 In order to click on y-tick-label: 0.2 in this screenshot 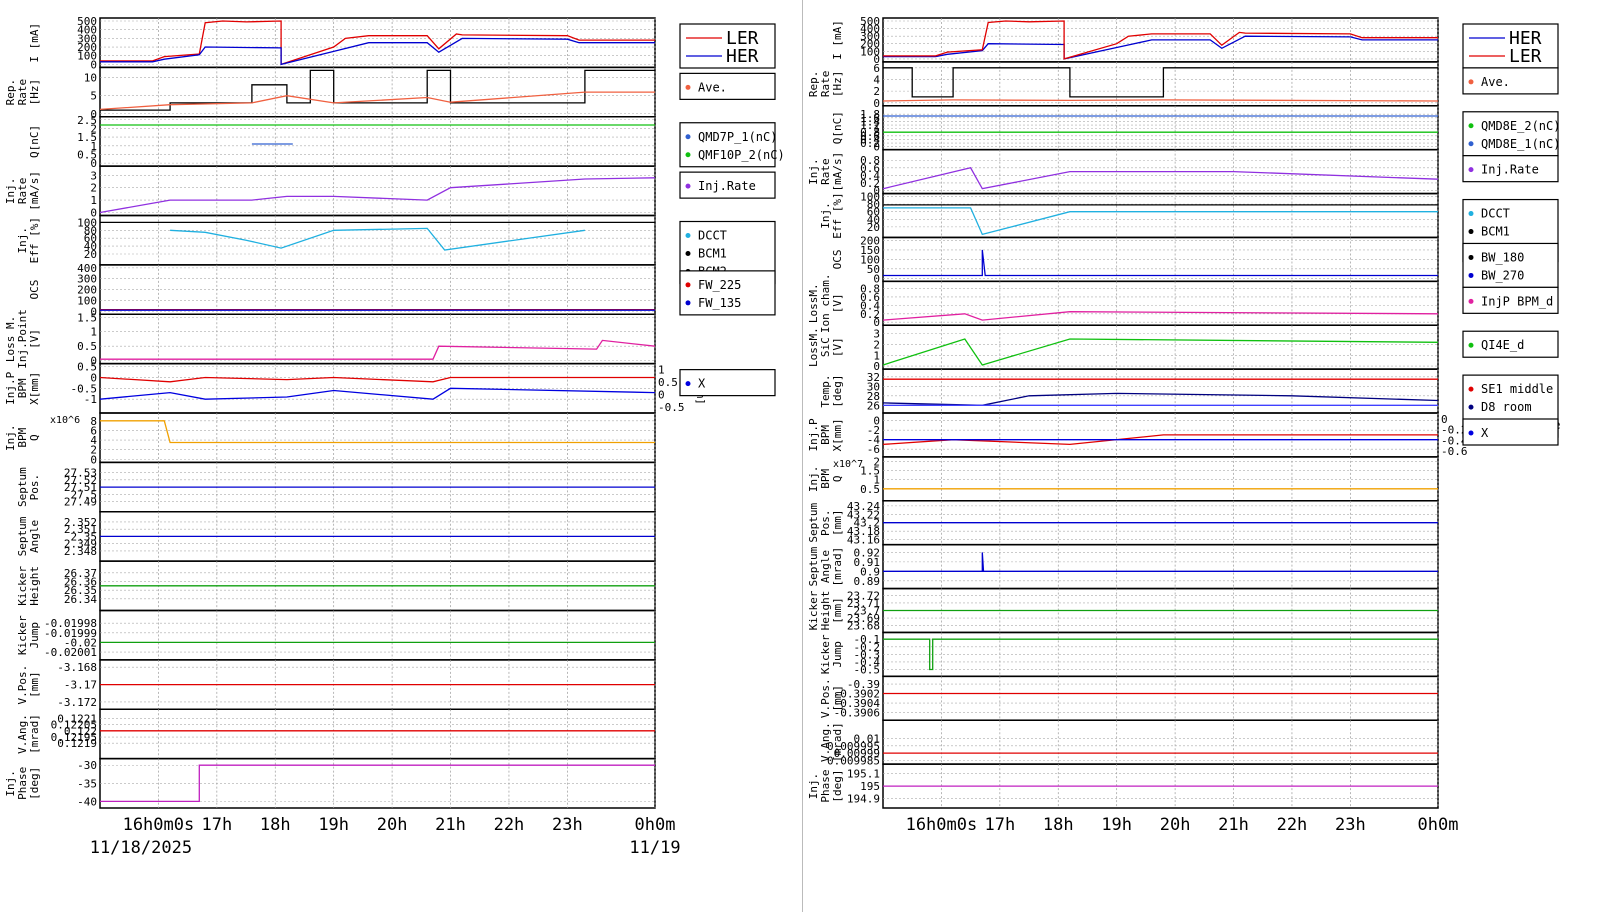, I will do `click(870, 183)`.